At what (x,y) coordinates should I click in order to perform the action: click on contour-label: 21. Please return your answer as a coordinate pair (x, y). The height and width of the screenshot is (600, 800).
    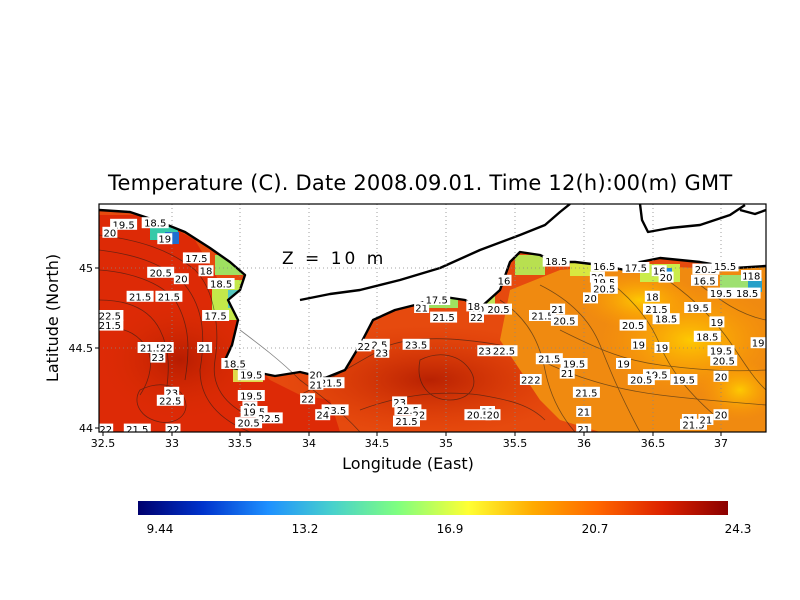
    Looking at the image, I should click on (567, 373).